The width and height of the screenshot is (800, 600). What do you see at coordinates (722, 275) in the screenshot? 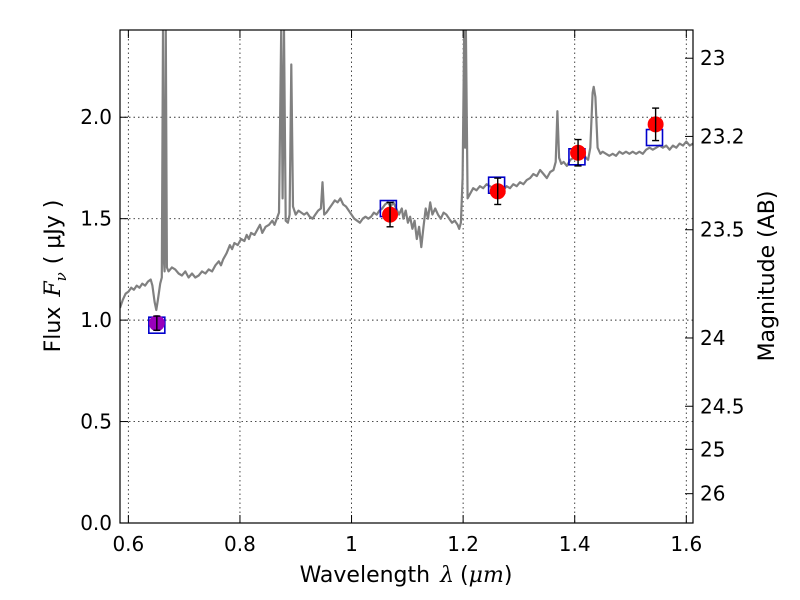
I see `y2-tick-labels: 23 23.2 23.5 24 24.5 25 26` at bounding box center [722, 275].